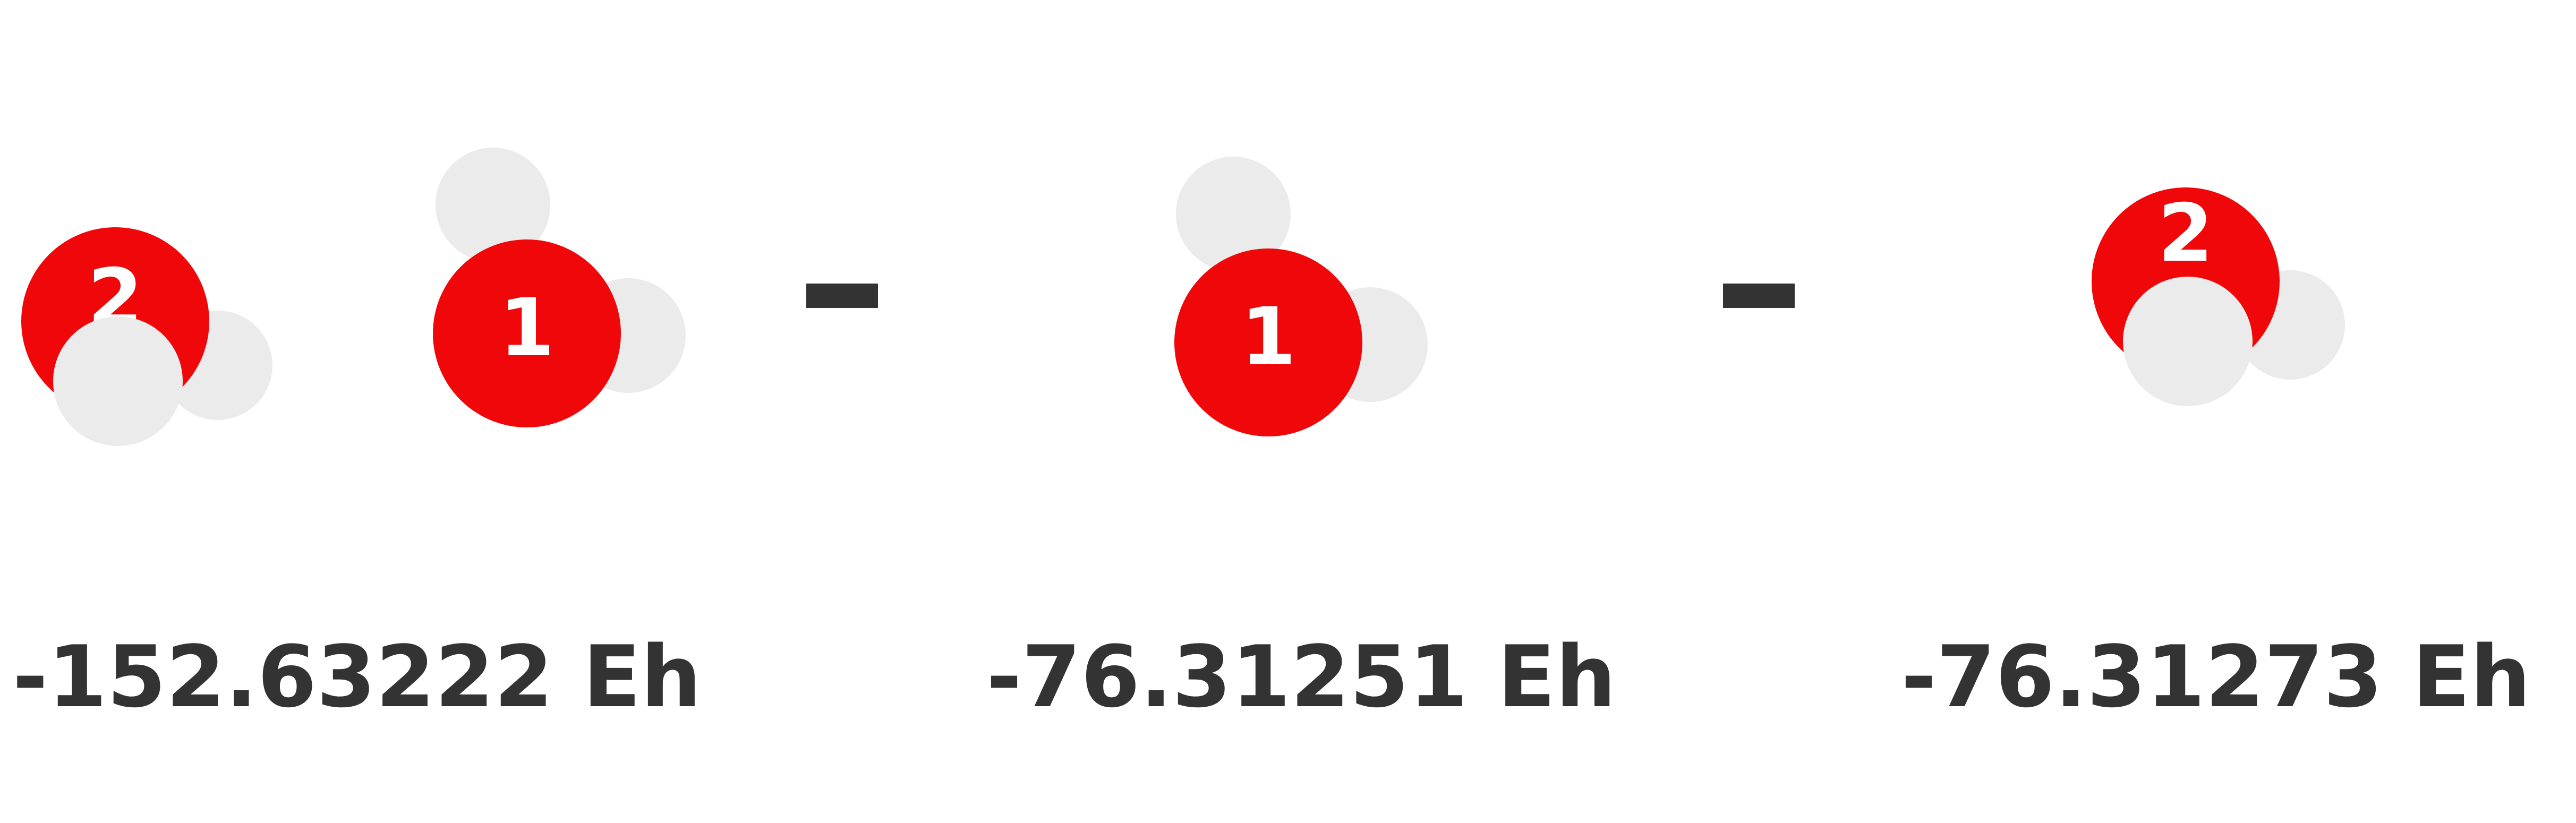  Describe the element at coordinates (354, 297) in the screenshot. I see `water-dimer: 2 1` at that location.